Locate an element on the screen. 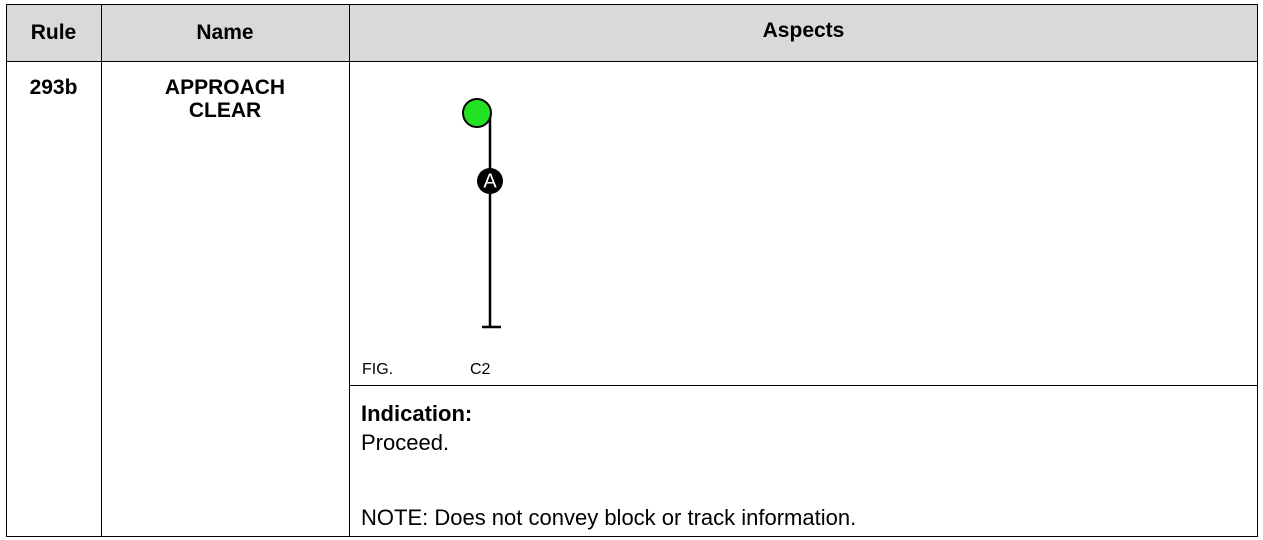 This screenshot has height=540, width=1263. rule-name: APPROACH CLEAR is located at coordinates (225, 99).